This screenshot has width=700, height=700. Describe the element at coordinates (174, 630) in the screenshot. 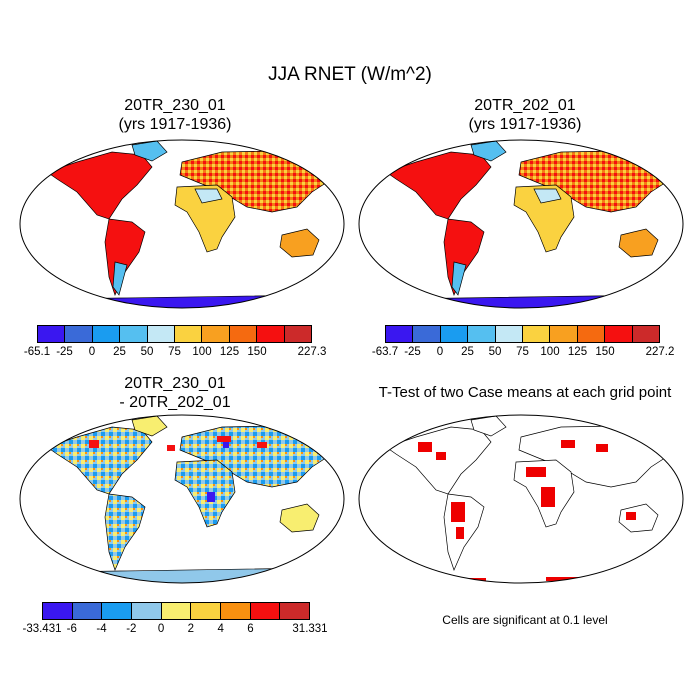

I see `colorbar-difference-labels: -33.431 -6 -4 -2 0 2 4 6 31.331` at that location.